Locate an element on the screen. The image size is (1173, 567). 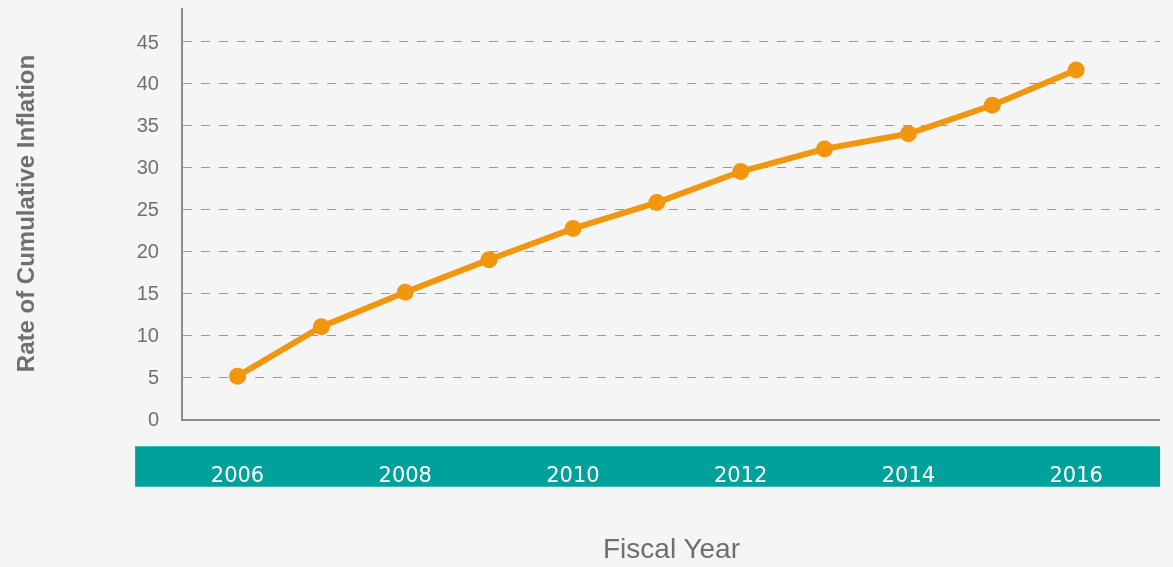
y-tick-label: 20 is located at coordinates (147, 251).